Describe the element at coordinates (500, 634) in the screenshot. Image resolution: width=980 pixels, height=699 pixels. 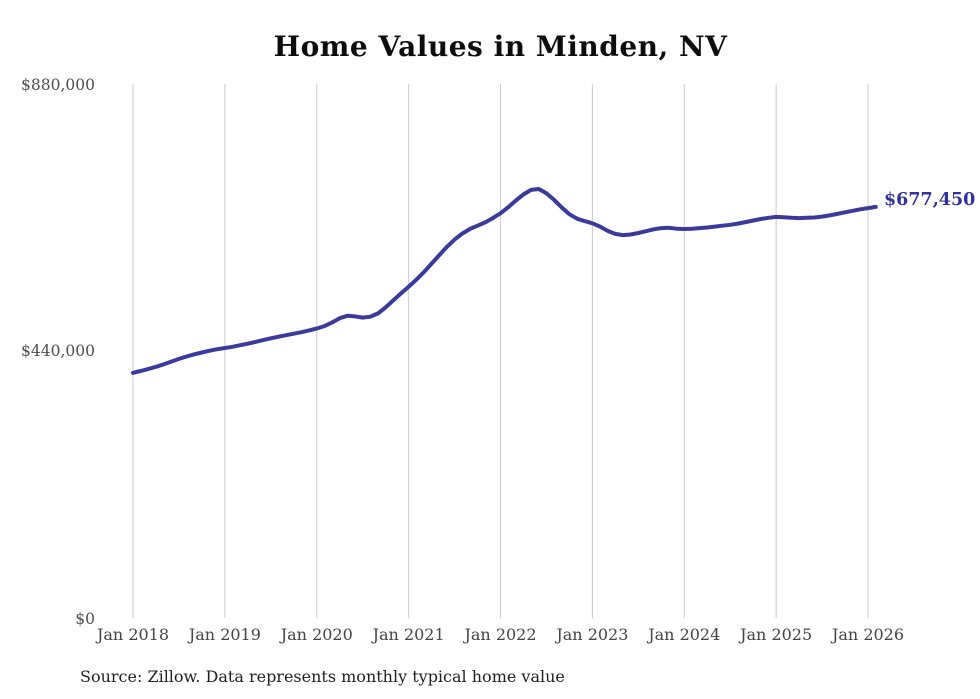
I see `x-tick-label: Jan 2022` at that location.